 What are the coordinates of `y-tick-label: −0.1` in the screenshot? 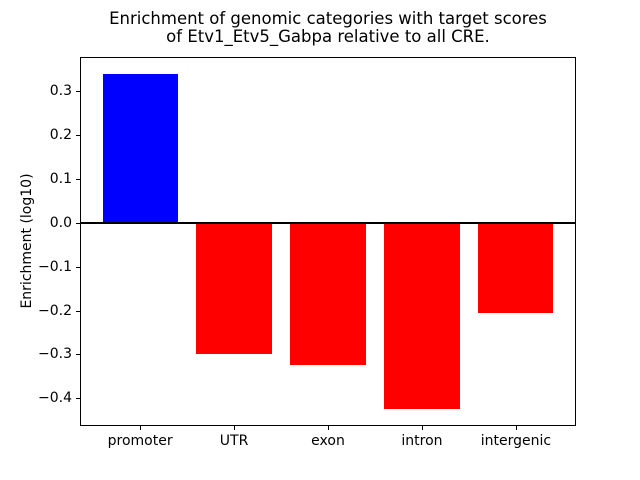 It's located at (55, 266).